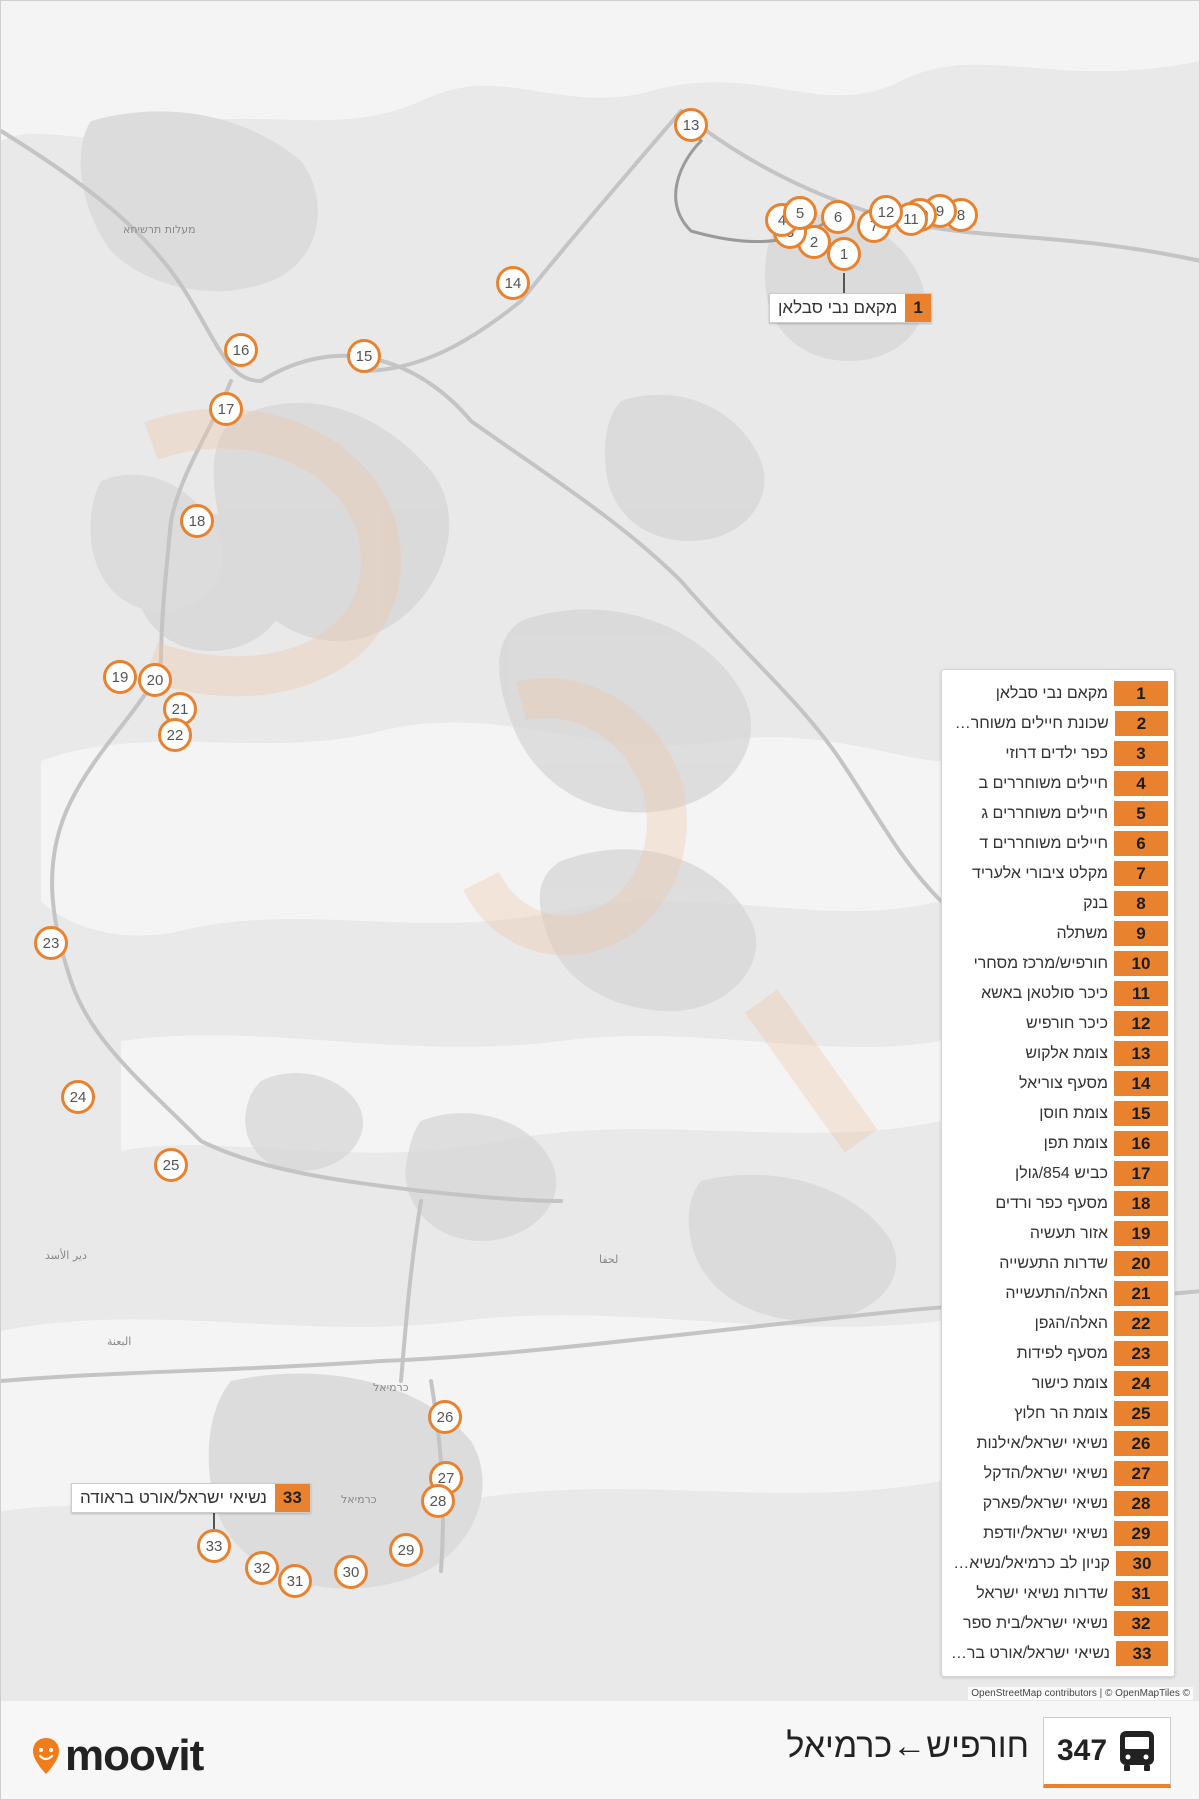 The width and height of the screenshot is (1200, 1800). What do you see at coordinates (1141, 1473) in the screenshot?
I see `legend-stop-number: 27` at bounding box center [1141, 1473].